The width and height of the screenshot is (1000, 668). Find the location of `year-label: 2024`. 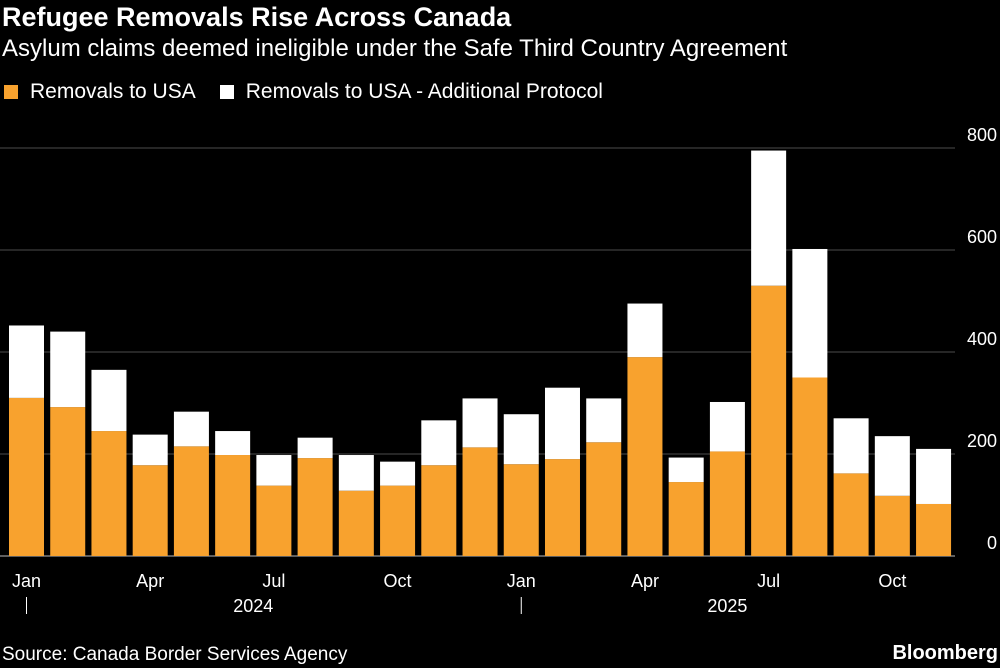

year-label: 2024 is located at coordinates (253, 606).